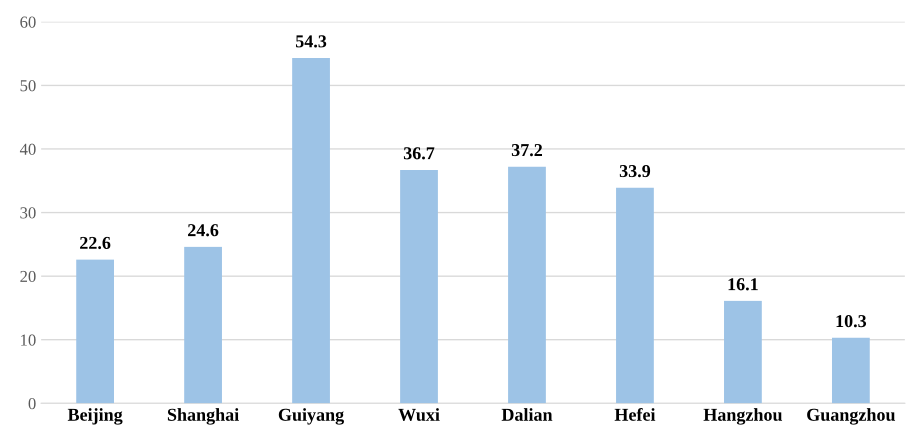 This screenshot has width=914, height=436. I want to click on y-tick-label: 30, so click(28, 212).